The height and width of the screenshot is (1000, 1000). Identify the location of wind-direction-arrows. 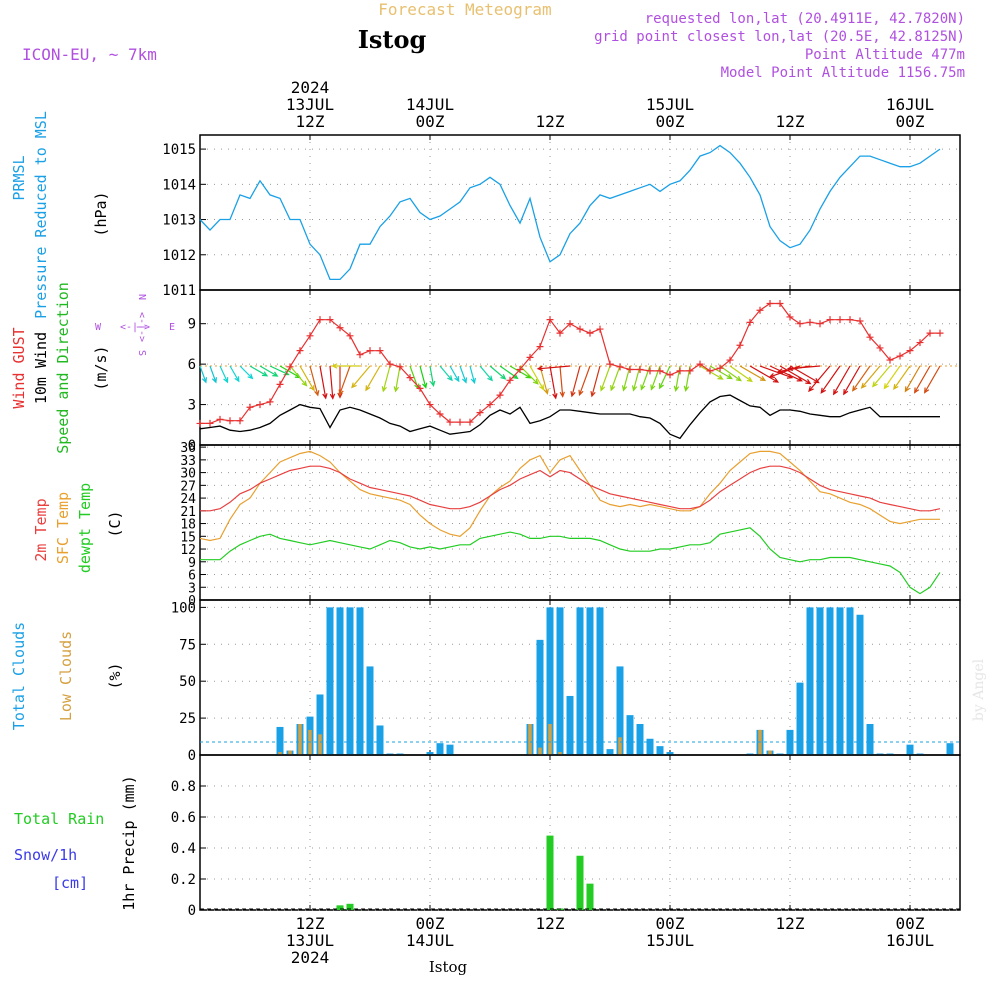
(570, 381).